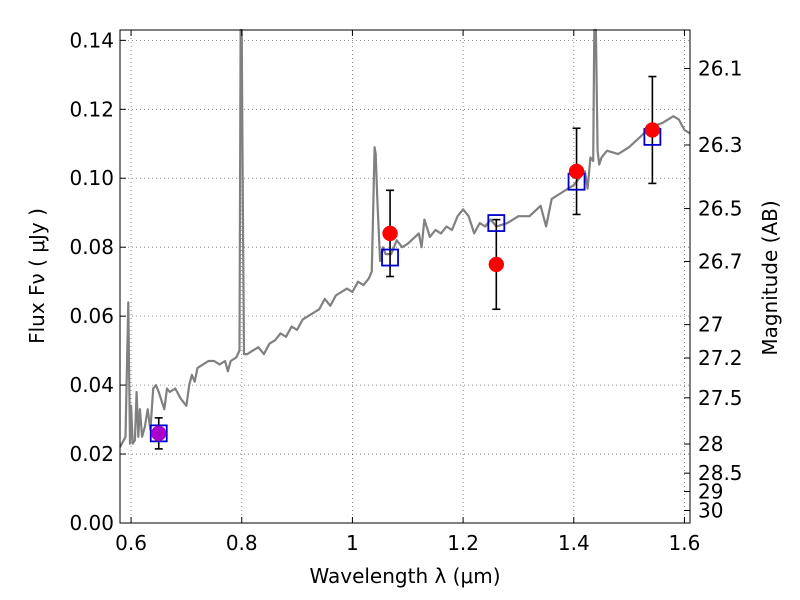 The width and height of the screenshot is (800, 600). I want to click on y-tick-label: 0.12, so click(91, 109).